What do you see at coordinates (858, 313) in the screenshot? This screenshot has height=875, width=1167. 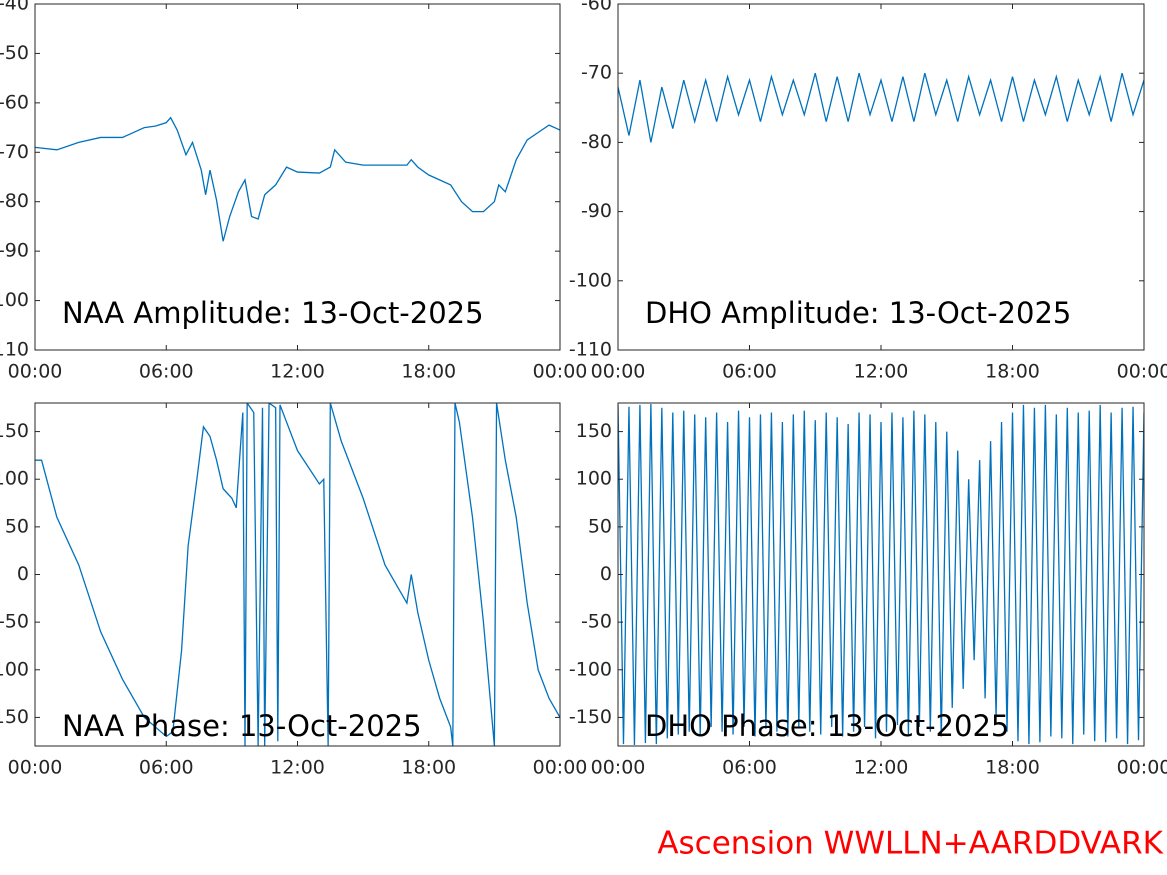 I see `annotation: DHO Amplitude: 13-Oct-2025` at bounding box center [858, 313].